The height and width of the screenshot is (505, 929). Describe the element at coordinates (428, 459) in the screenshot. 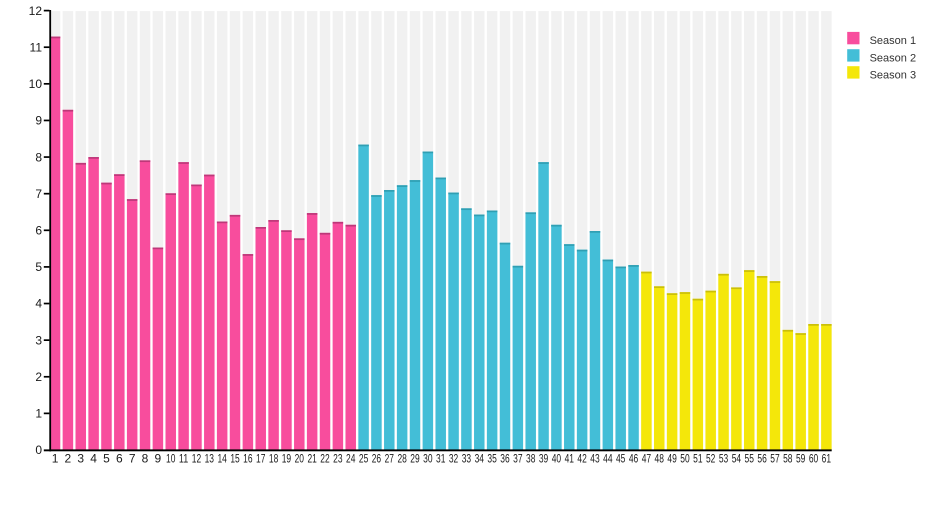

I see `svg-text: 30` at that location.